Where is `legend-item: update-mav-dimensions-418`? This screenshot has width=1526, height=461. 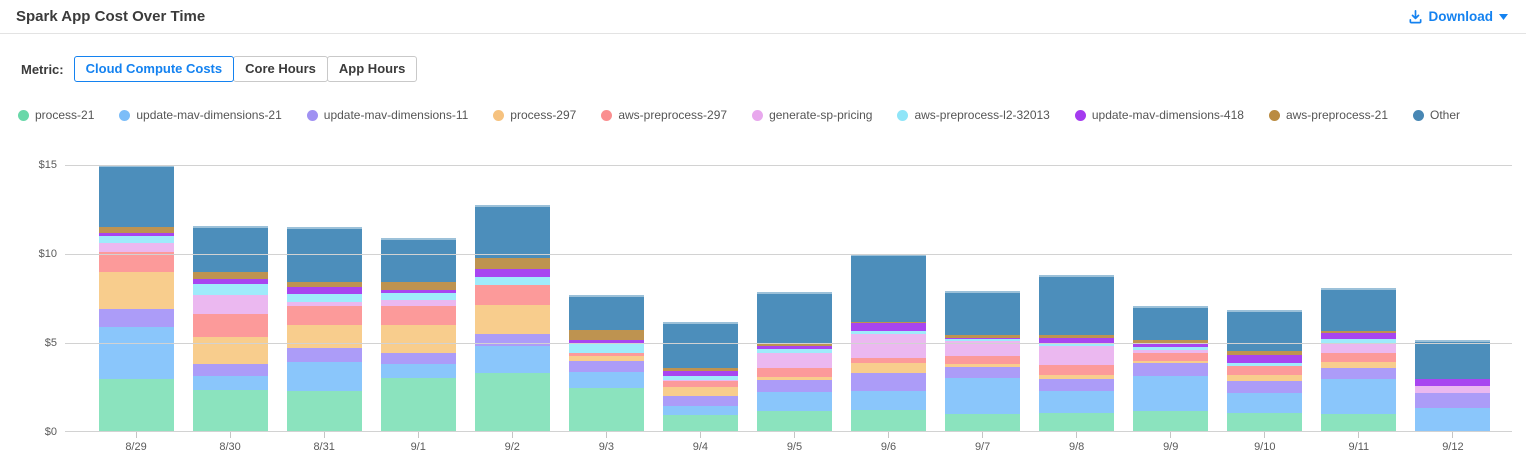 legend-item: update-mav-dimensions-418 is located at coordinates (1159, 115).